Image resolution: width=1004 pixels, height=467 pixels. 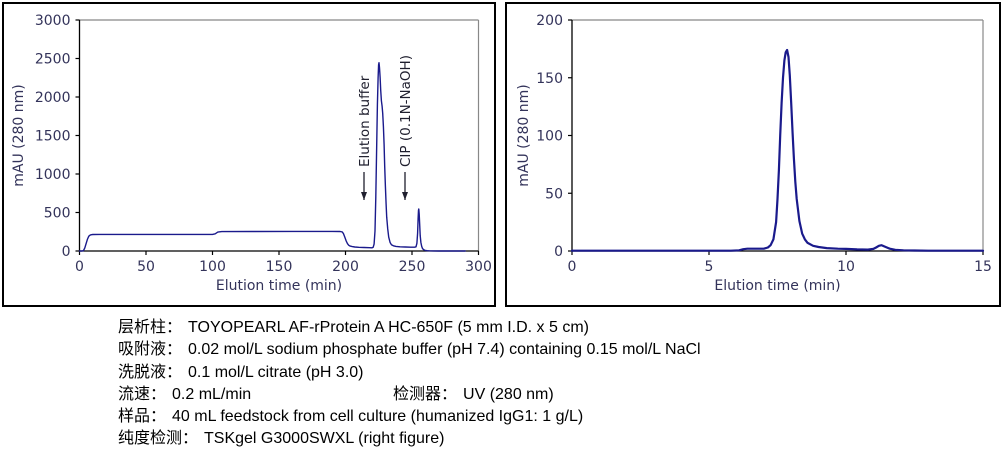 I want to click on caption-label: 流速：, so click(x=142, y=394).